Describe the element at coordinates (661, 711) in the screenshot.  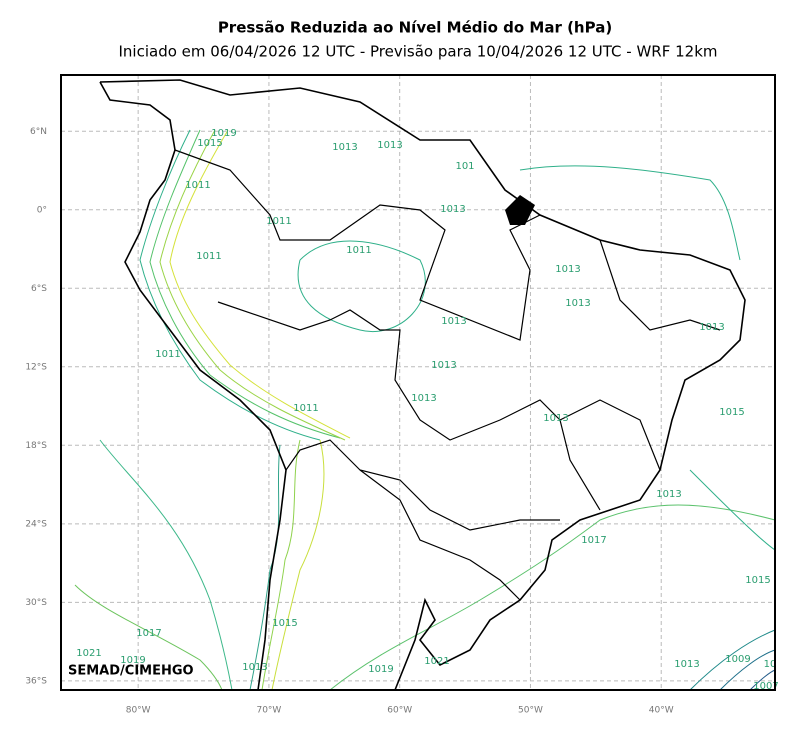
I see `lon-tick-label: 40°W` at that location.